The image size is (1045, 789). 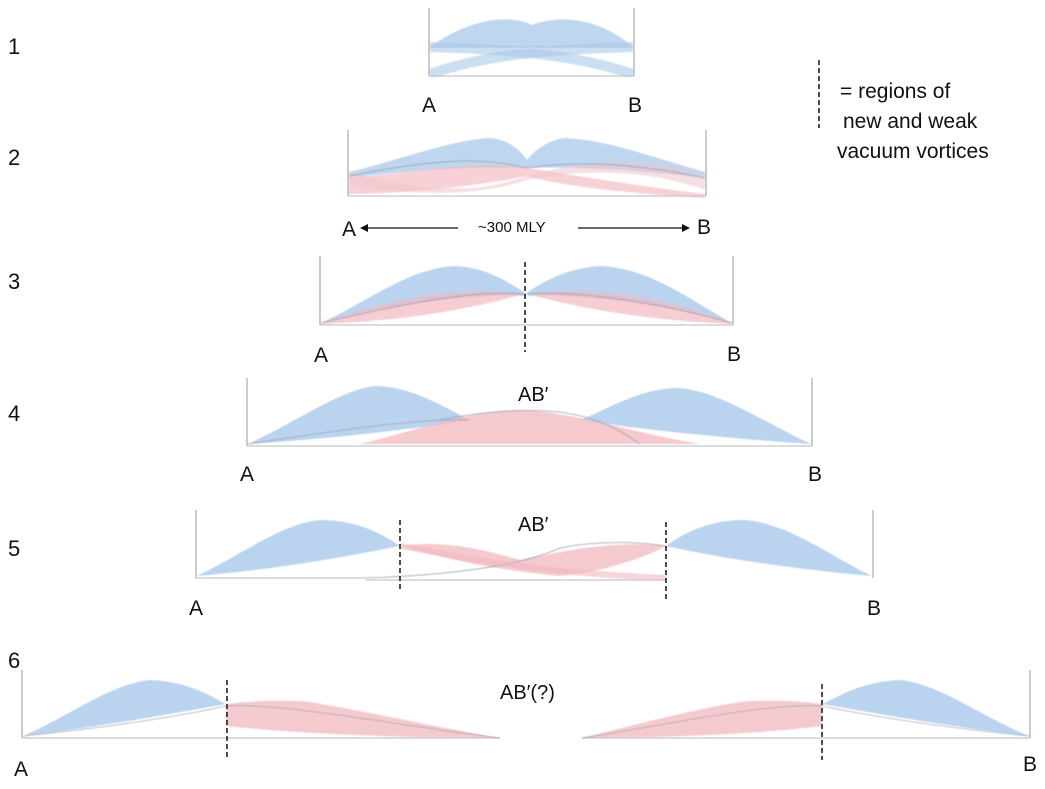 What do you see at coordinates (14, 157) in the screenshot?
I see `stage-2-number: 2` at bounding box center [14, 157].